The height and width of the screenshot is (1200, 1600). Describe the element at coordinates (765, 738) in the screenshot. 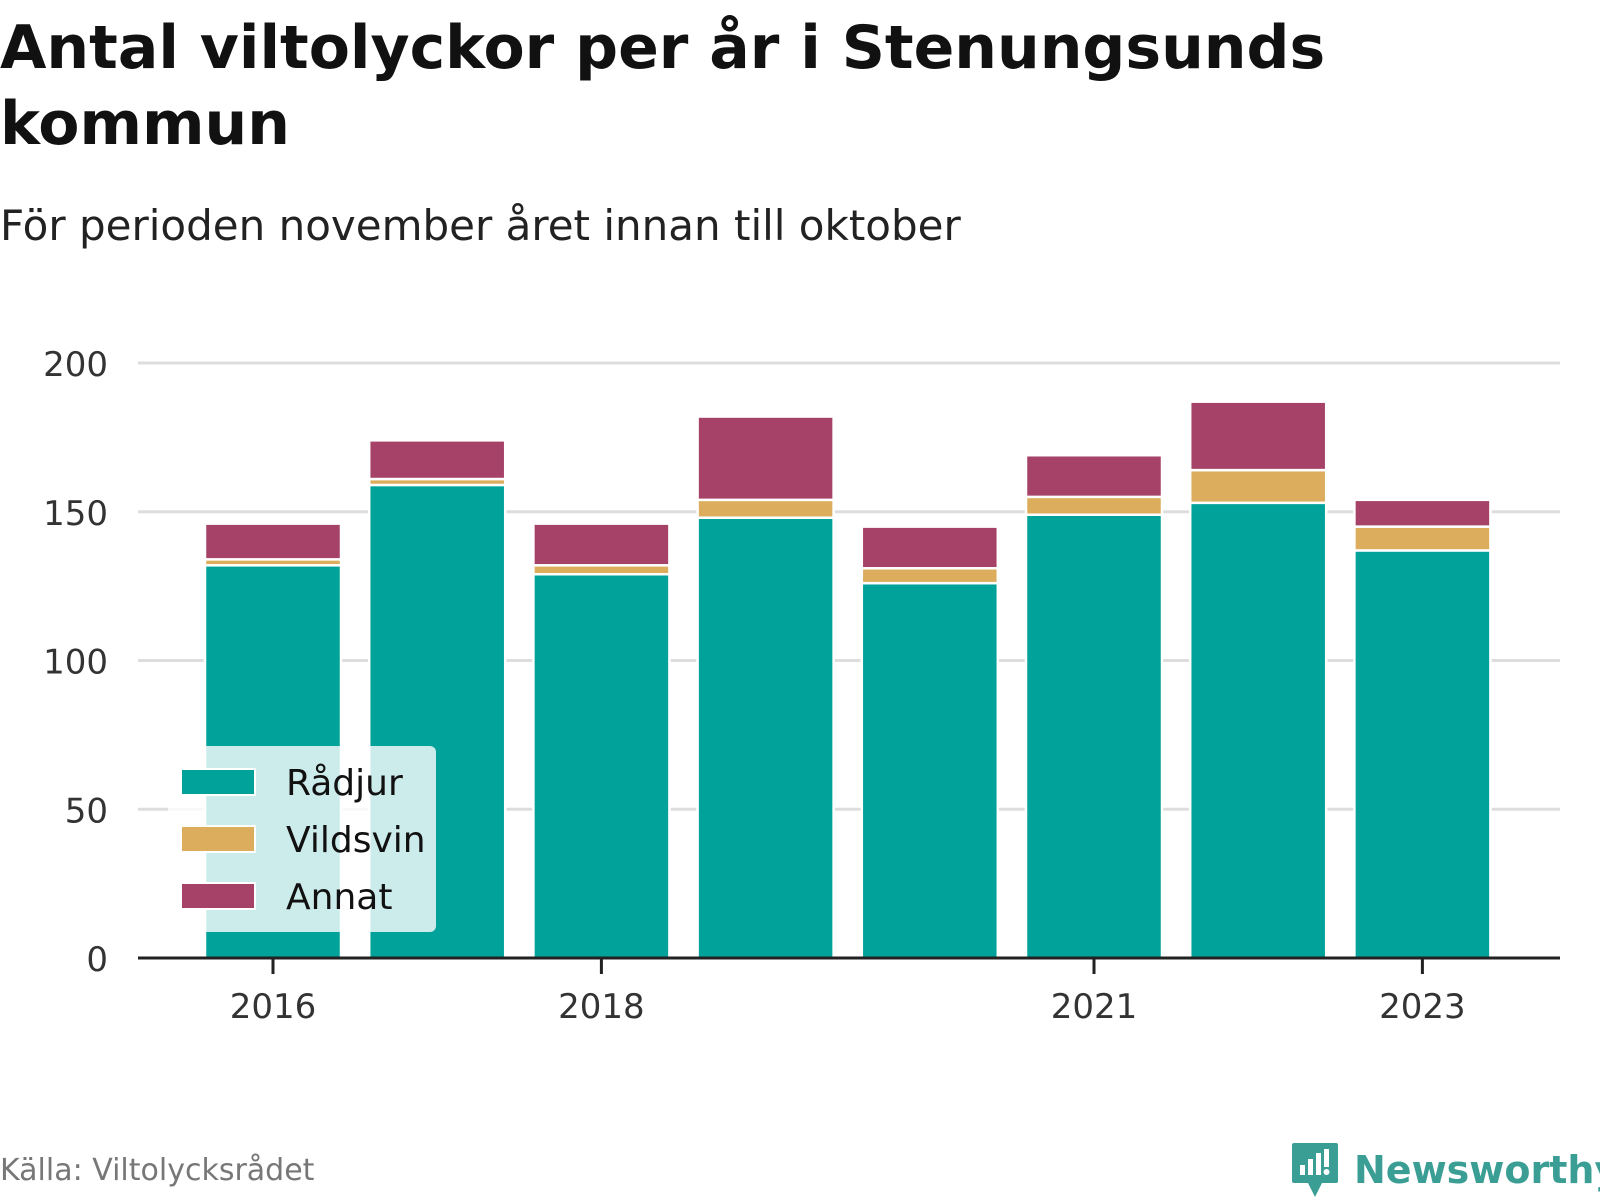

I see `bar-rdjur-2019` at that location.